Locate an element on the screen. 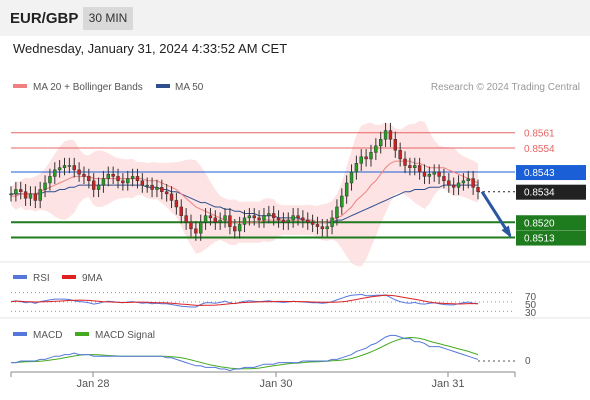 Image resolution: width=590 pixels, height=400 pixels. macd-signal-legend-label: MACD Signal is located at coordinates (125, 335).